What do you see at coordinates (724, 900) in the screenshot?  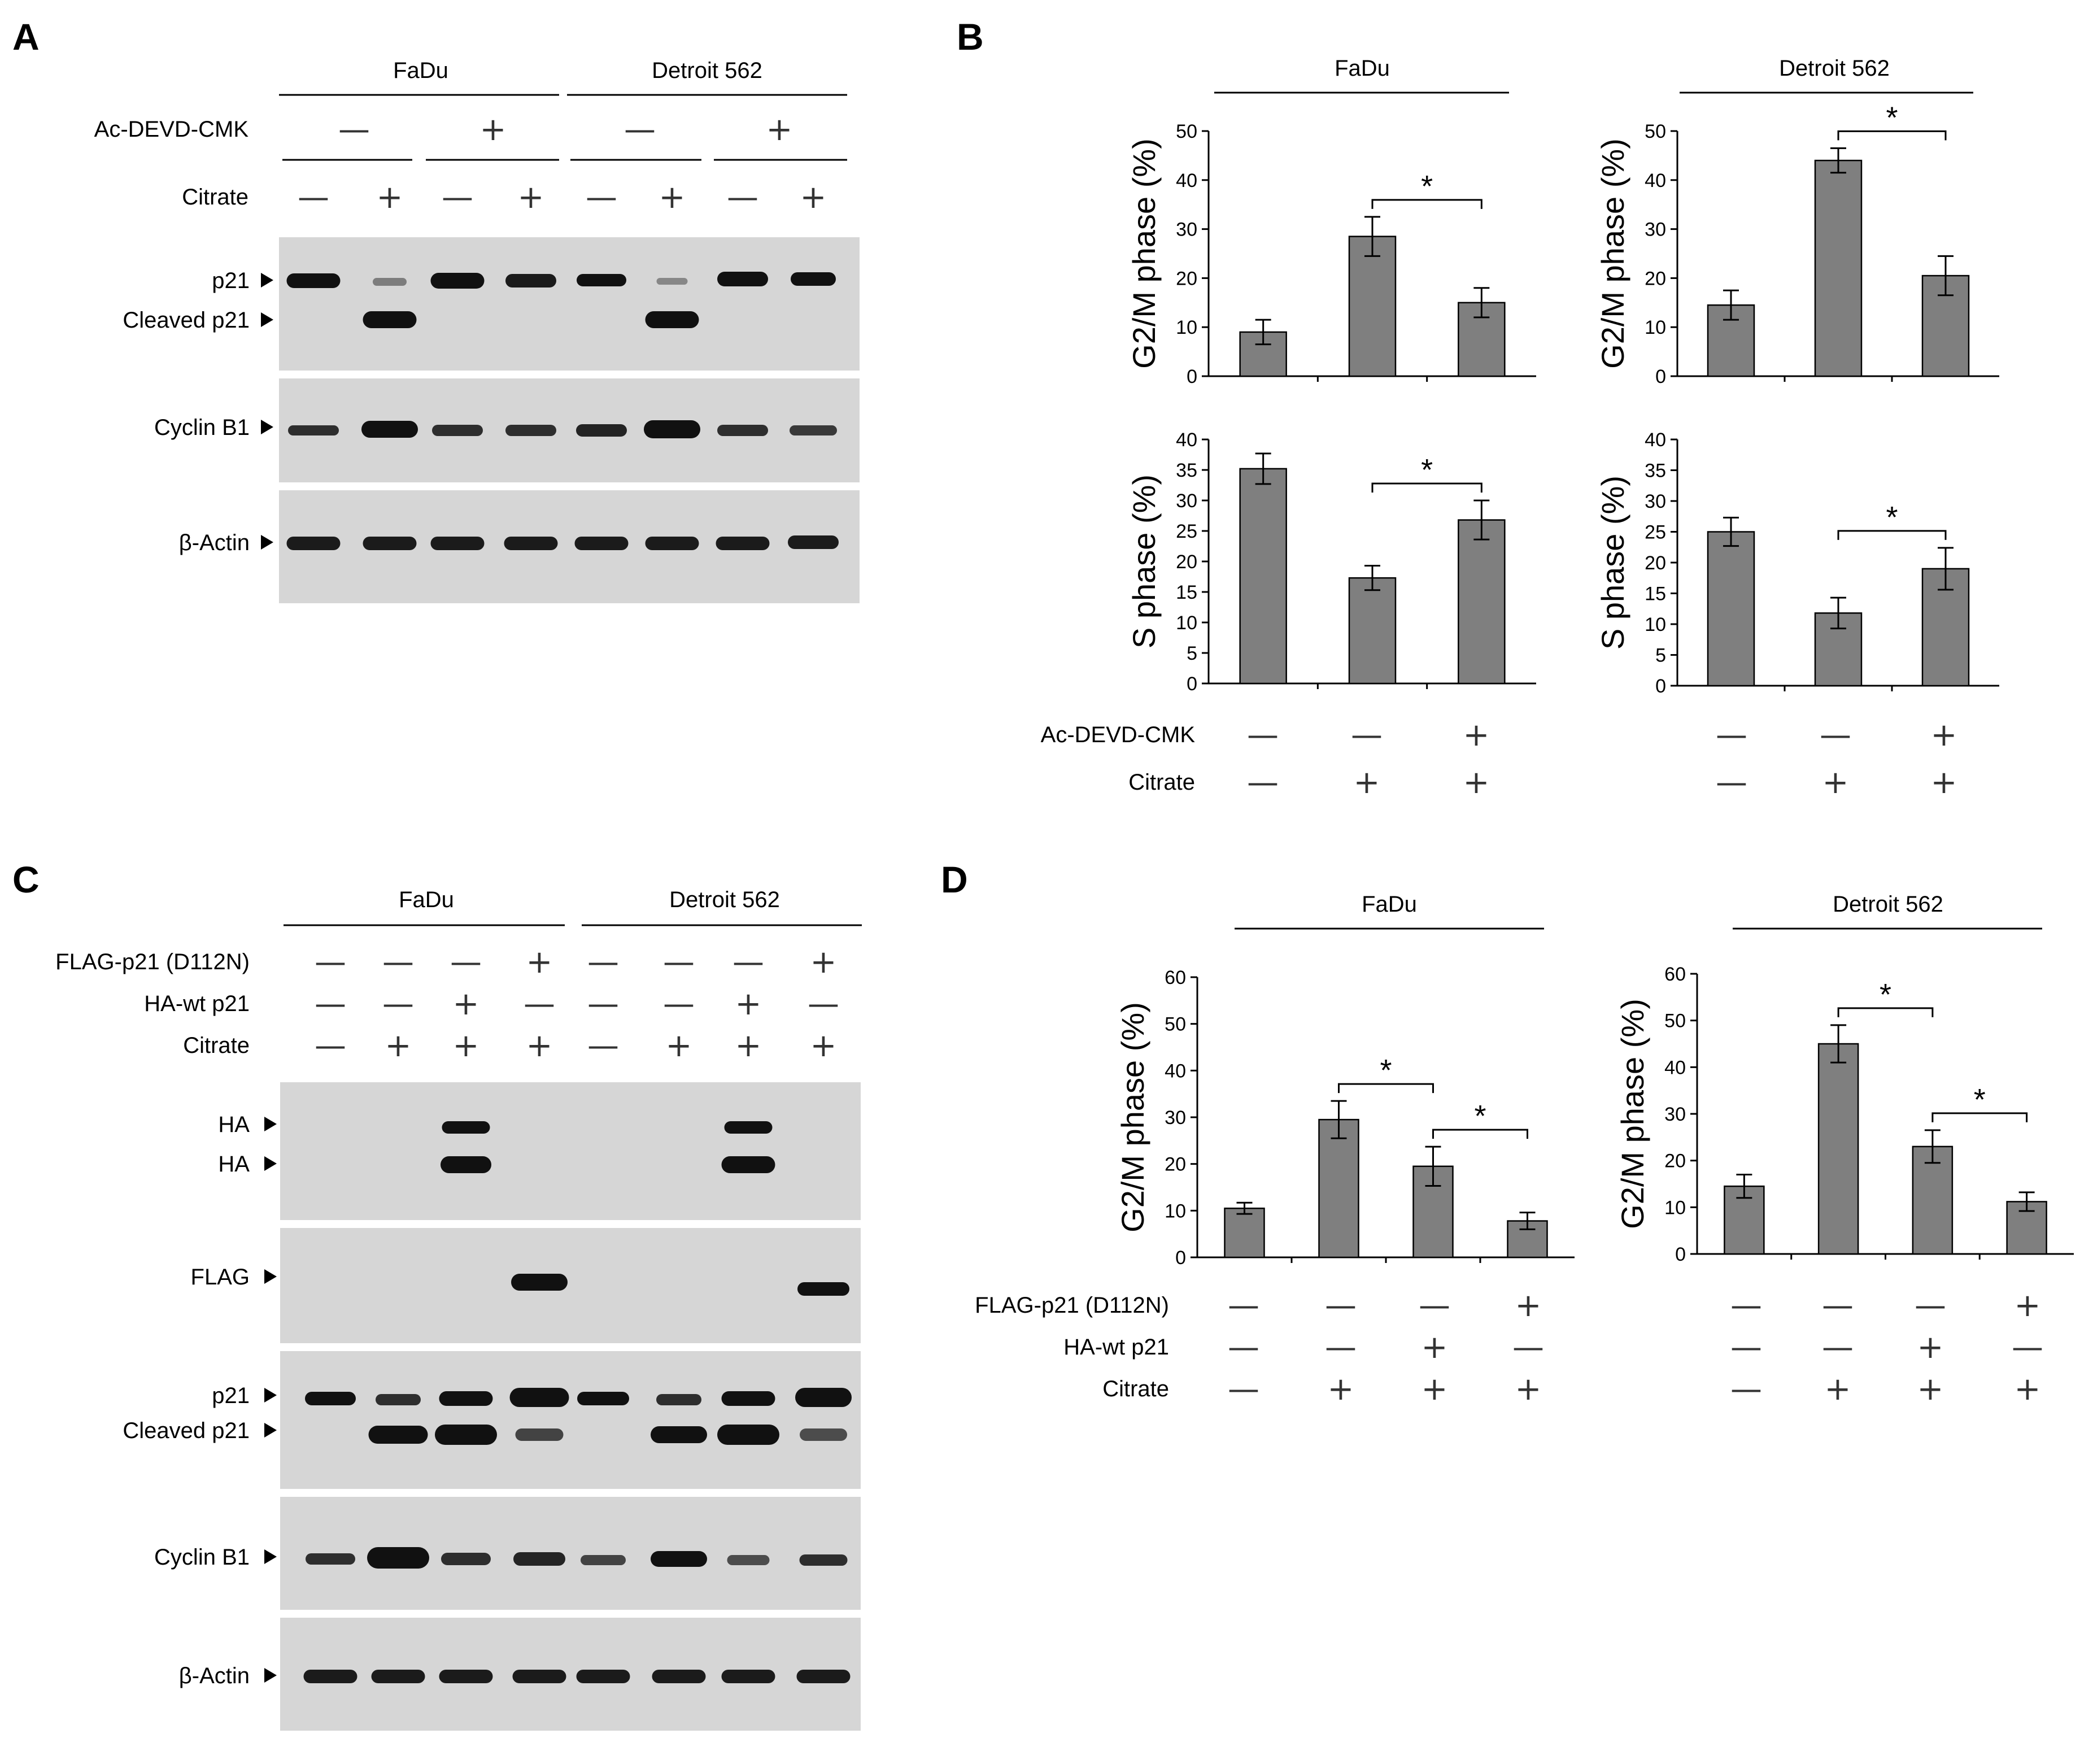 I see `panel-c-group-label: Detroit 562` at bounding box center [724, 900].